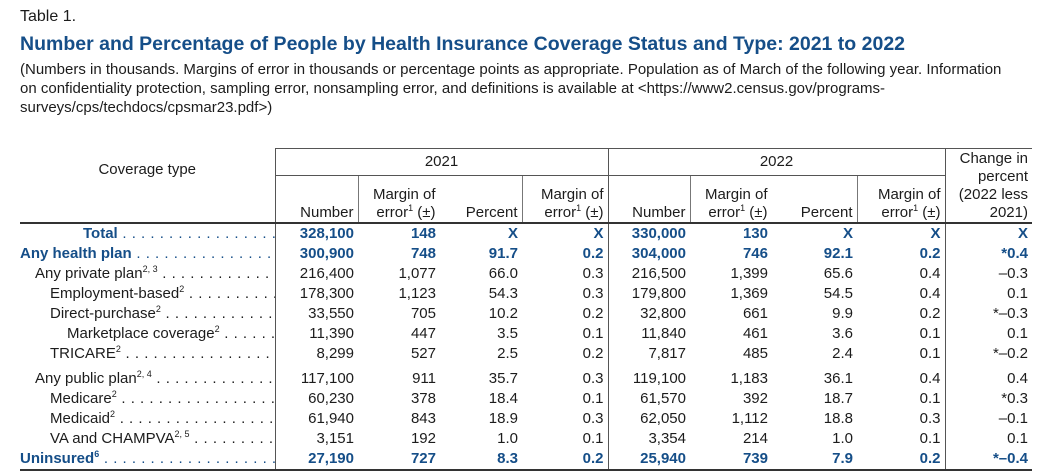 The width and height of the screenshot is (1048, 471). Describe the element at coordinates (755, 438) in the screenshot. I see `cell-value: 214` at that location.